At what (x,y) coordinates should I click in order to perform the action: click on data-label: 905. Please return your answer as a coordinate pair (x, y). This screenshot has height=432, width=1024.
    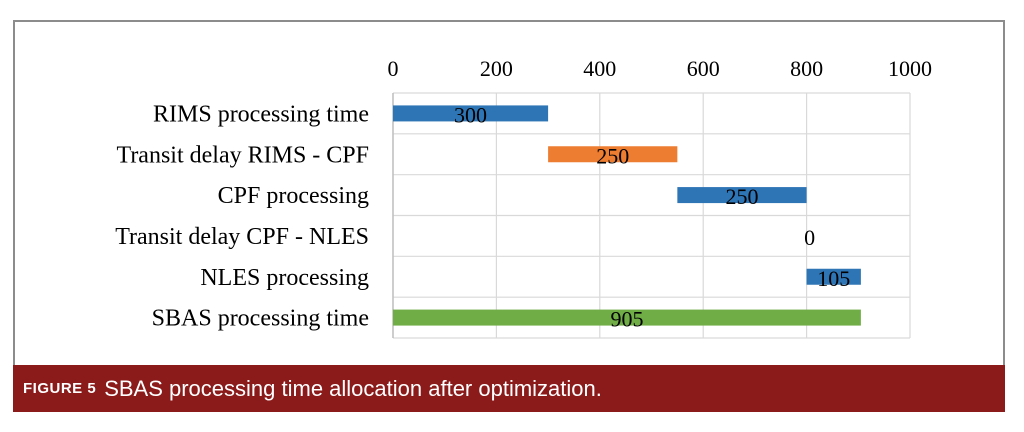
    Looking at the image, I should click on (626, 319).